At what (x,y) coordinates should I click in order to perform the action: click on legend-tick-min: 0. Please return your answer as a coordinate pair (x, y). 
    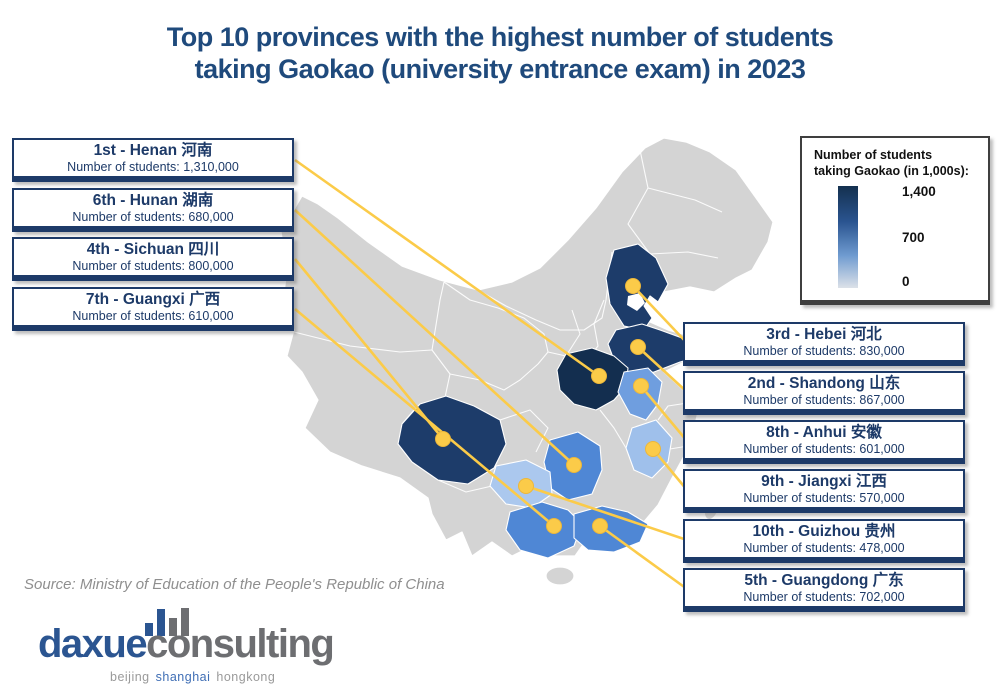
    Looking at the image, I should click on (906, 281).